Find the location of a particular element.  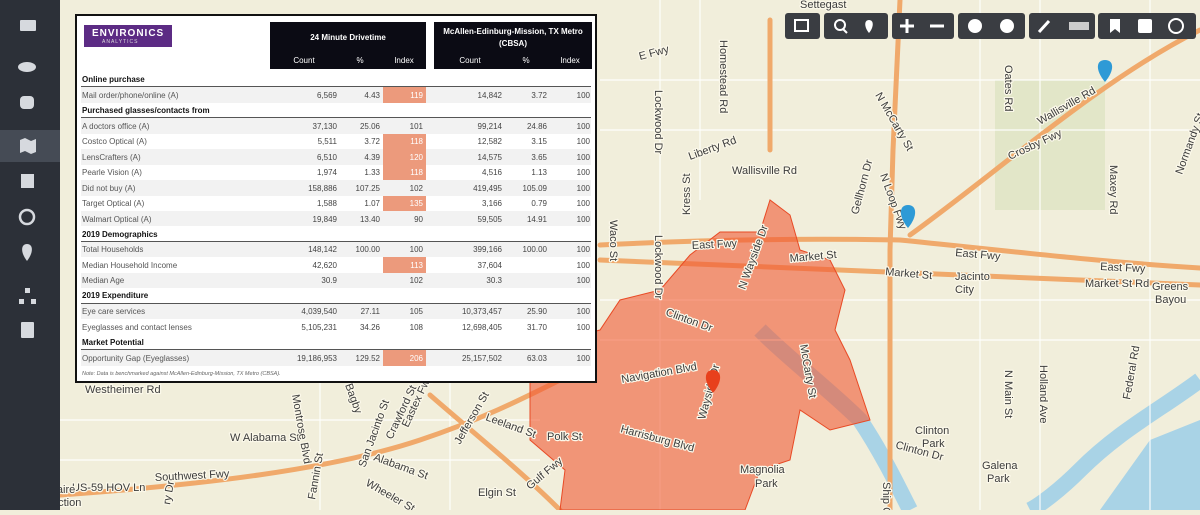

pin-icon is located at coordinates (27, 252).